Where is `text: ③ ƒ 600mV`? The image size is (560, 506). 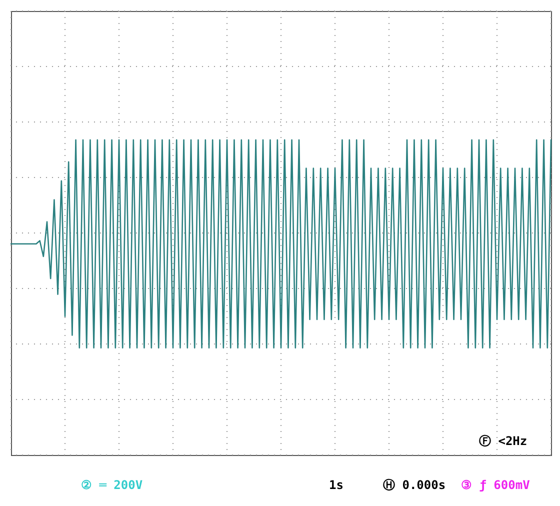
text: ③ ƒ 600mV is located at coordinates (495, 485).